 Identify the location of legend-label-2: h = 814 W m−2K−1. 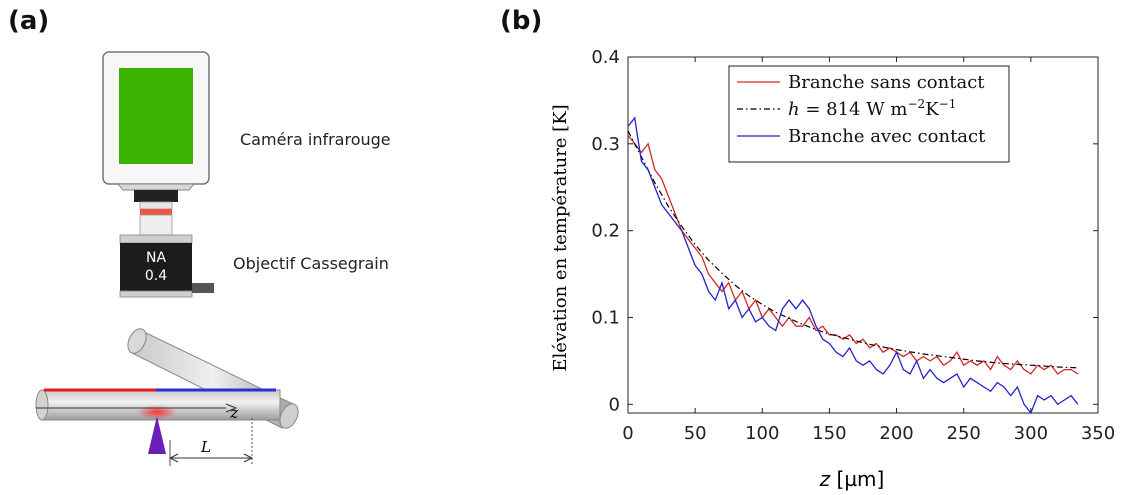
(872, 108).